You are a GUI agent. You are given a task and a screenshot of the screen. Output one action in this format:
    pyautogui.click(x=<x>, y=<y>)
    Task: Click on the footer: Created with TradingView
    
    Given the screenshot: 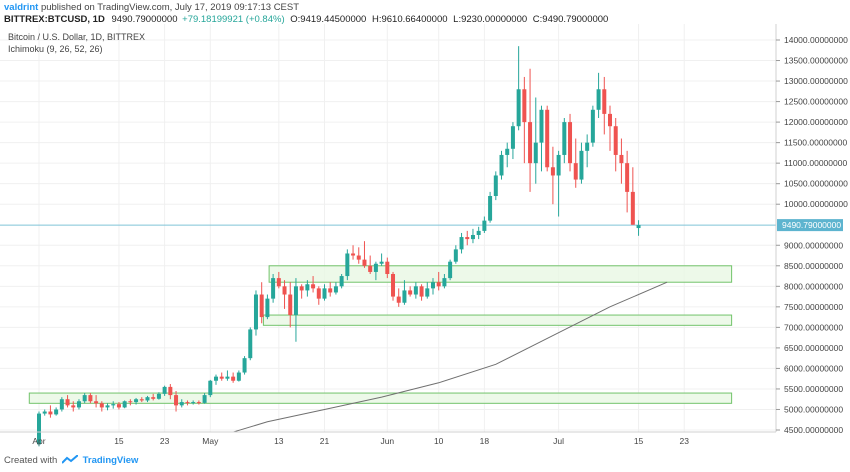 What is the action you would take?
    pyautogui.click(x=71, y=460)
    